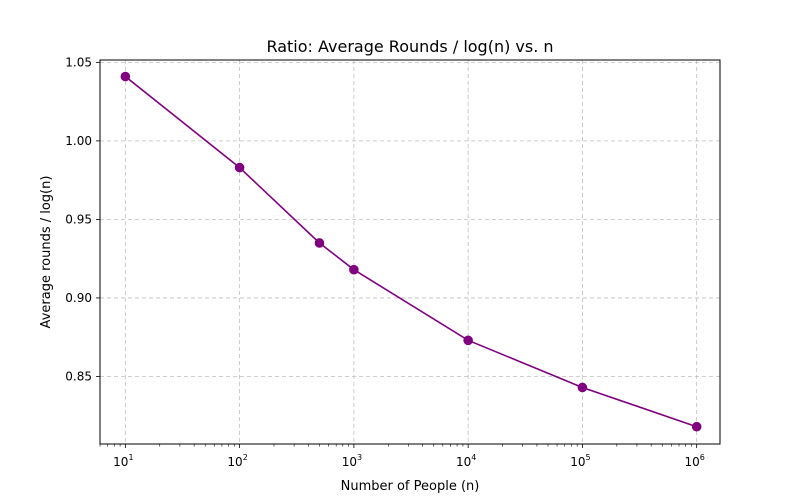 The height and width of the screenshot is (504, 800). Describe the element at coordinates (466, 461) in the screenshot. I see `x-tick-label: 10⁴` at that location.